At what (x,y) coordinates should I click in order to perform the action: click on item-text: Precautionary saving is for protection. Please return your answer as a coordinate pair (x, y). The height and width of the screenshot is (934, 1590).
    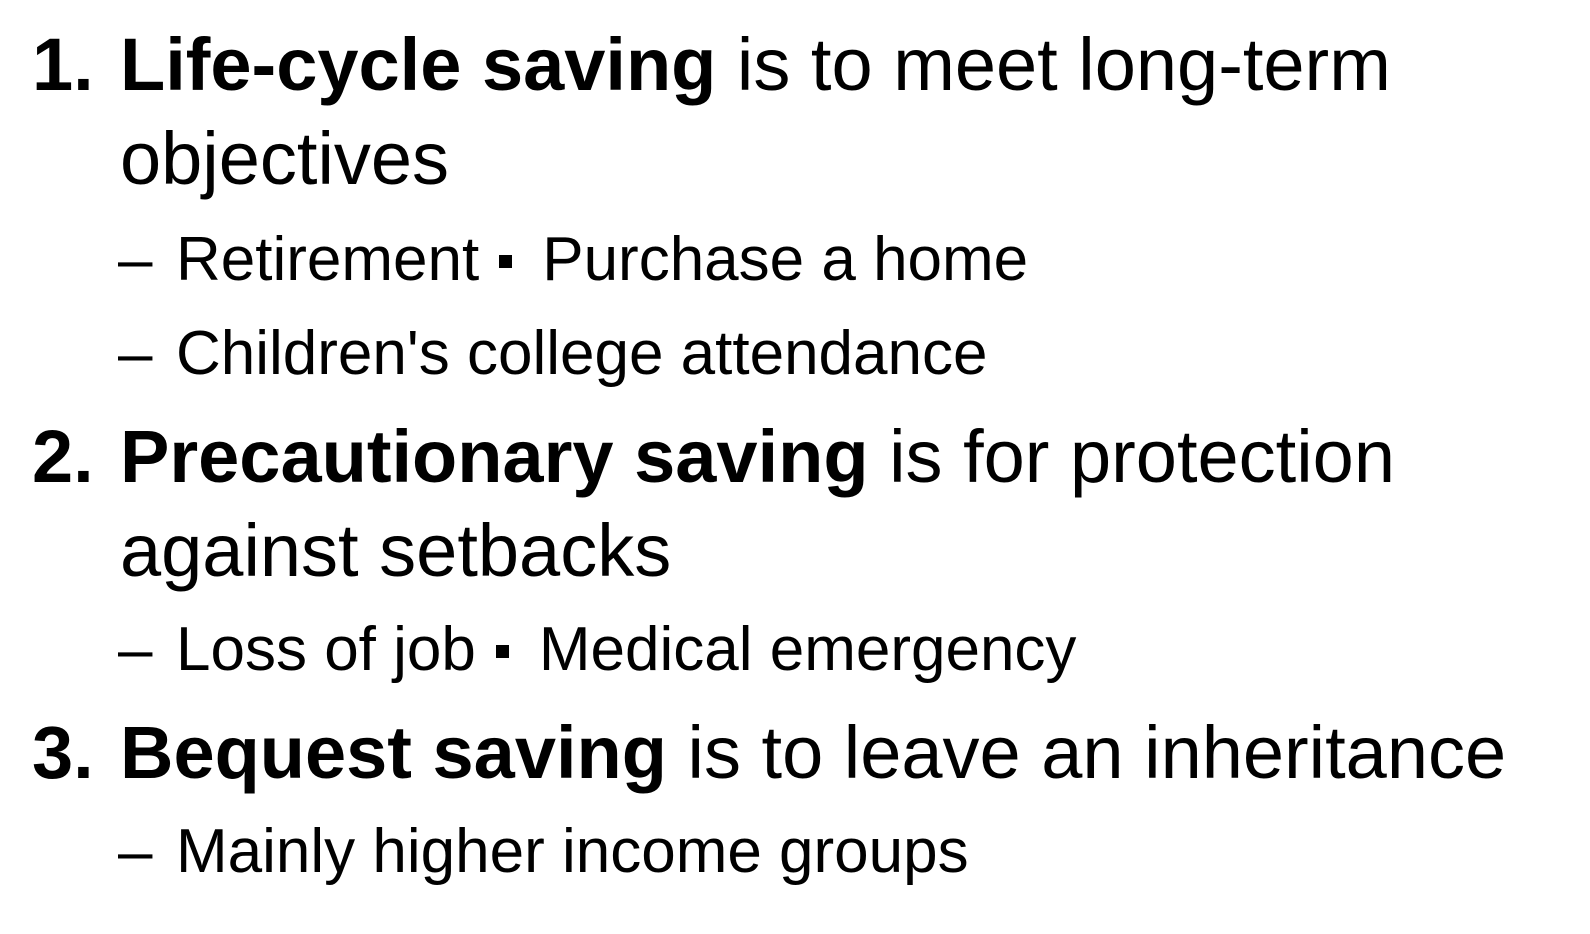
    Looking at the image, I should click on (757, 457).